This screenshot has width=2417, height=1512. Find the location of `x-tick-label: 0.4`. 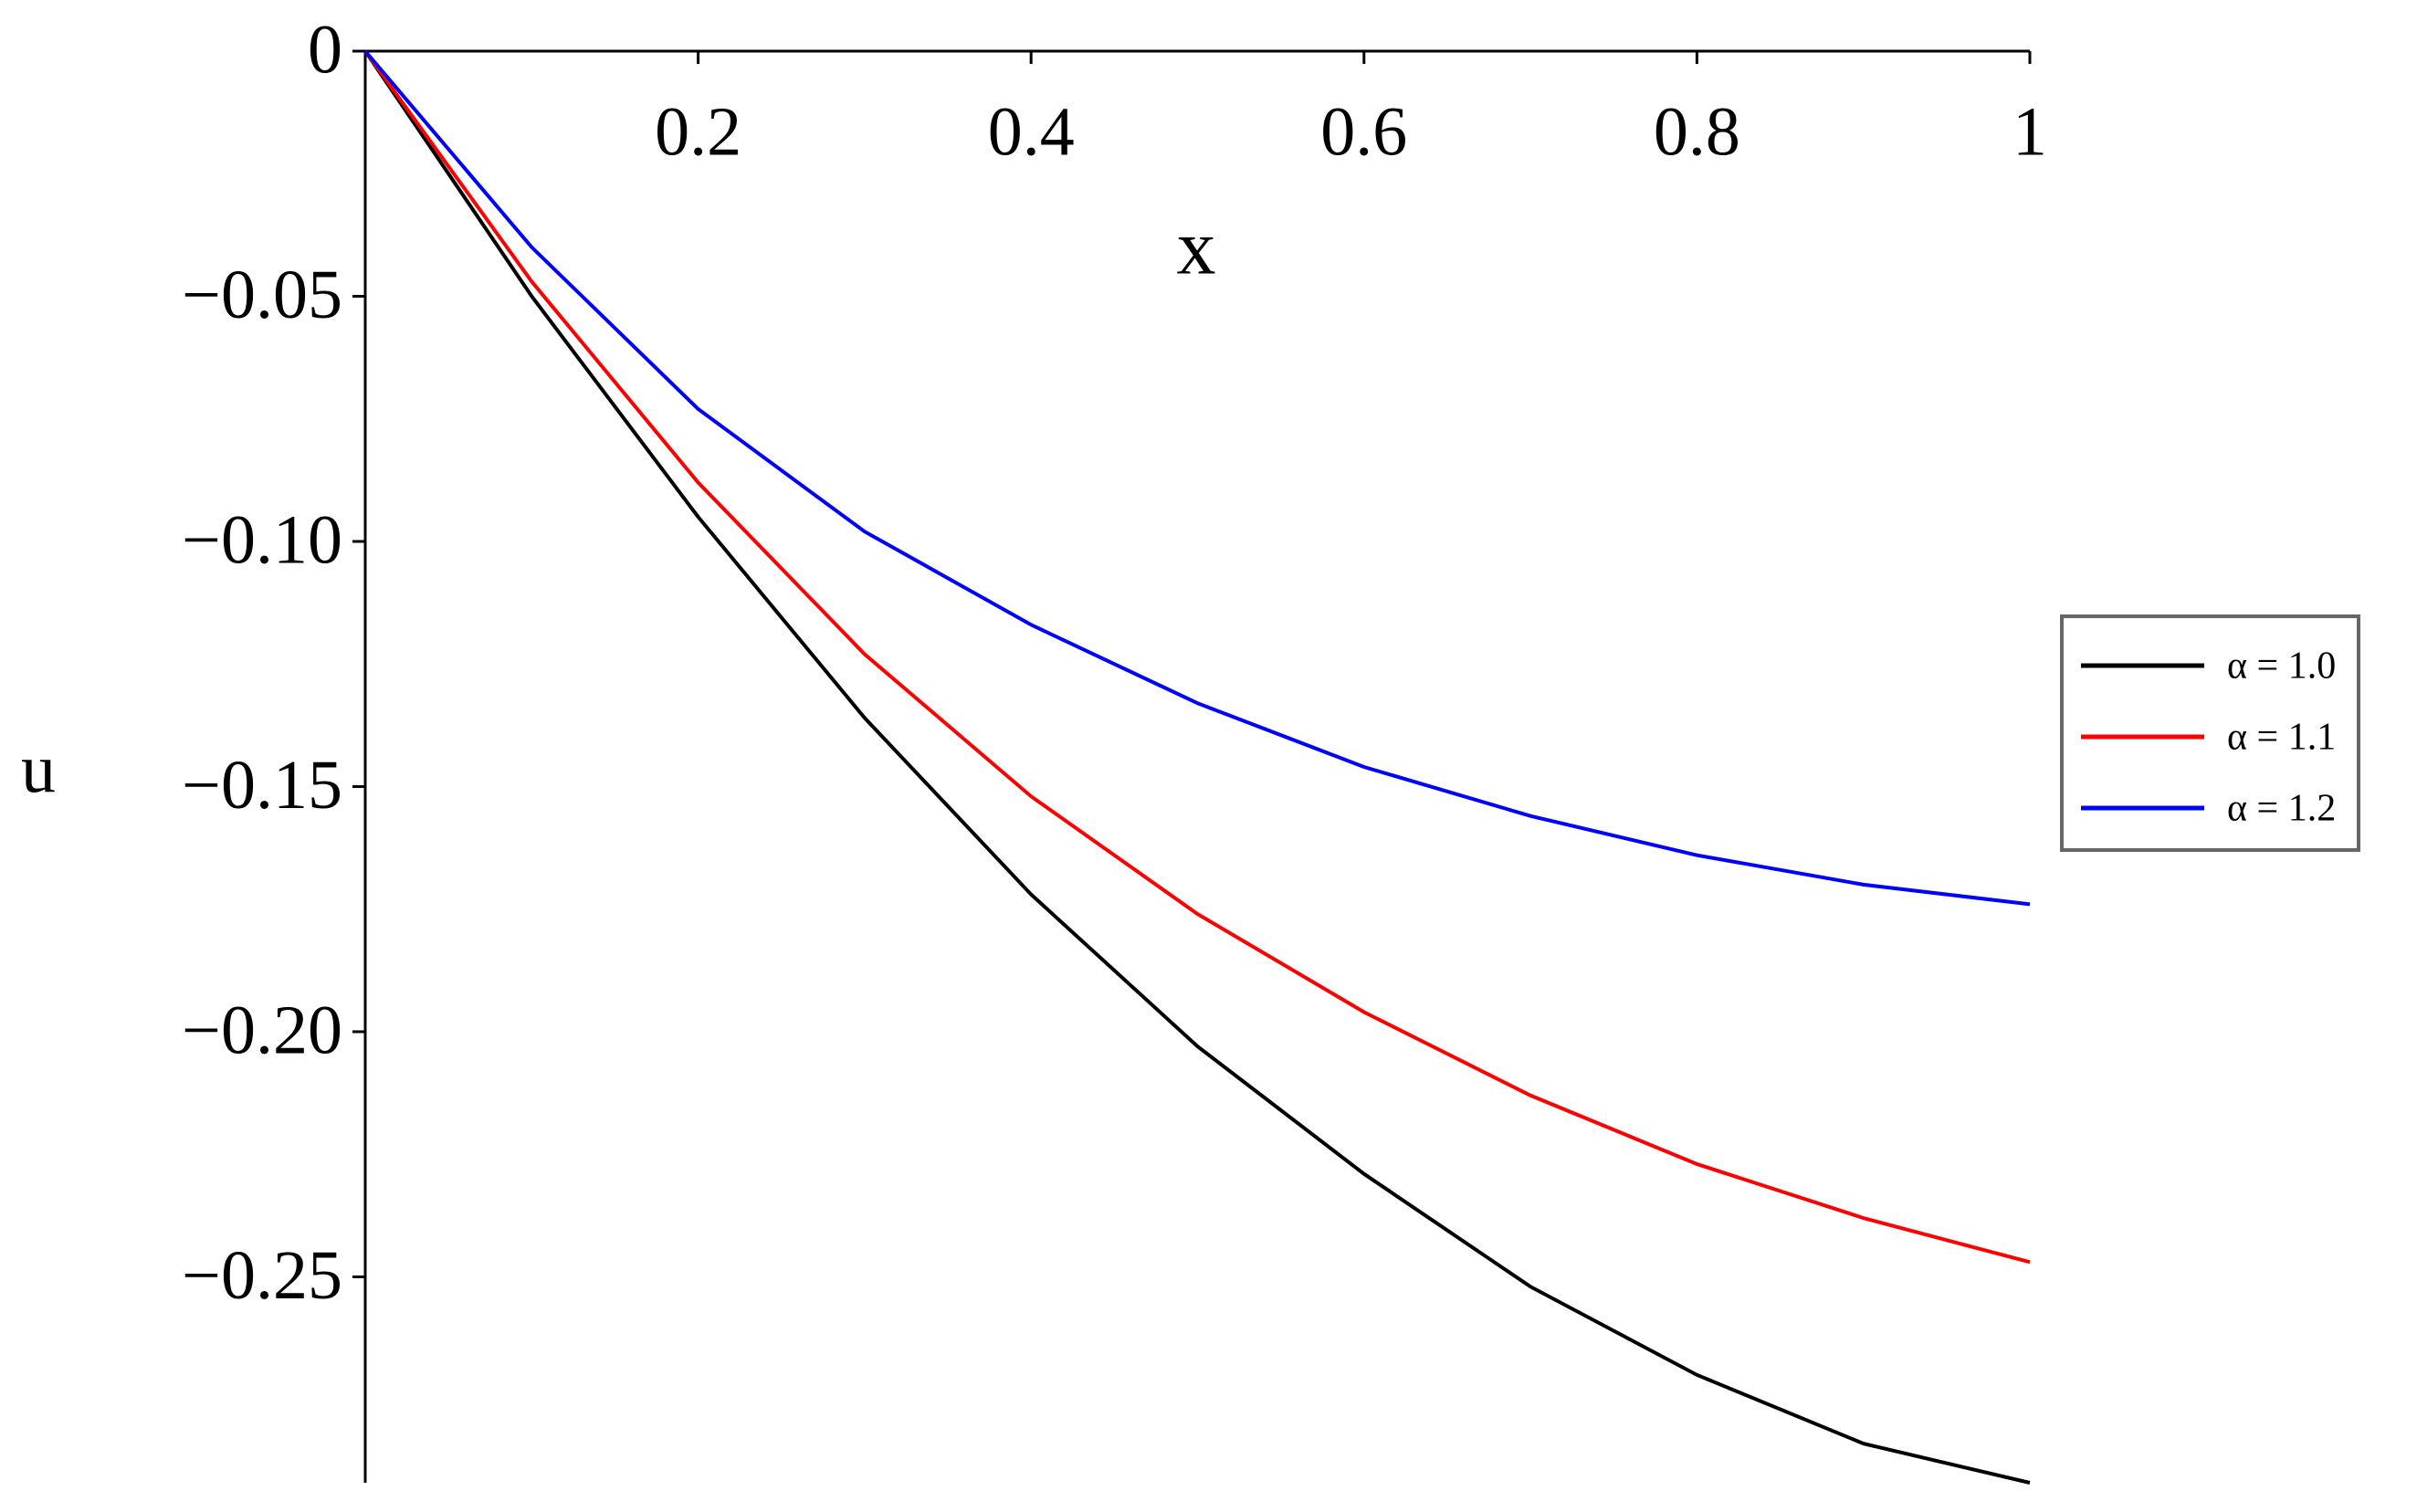

x-tick-label: 0.4 is located at coordinates (1031, 131).